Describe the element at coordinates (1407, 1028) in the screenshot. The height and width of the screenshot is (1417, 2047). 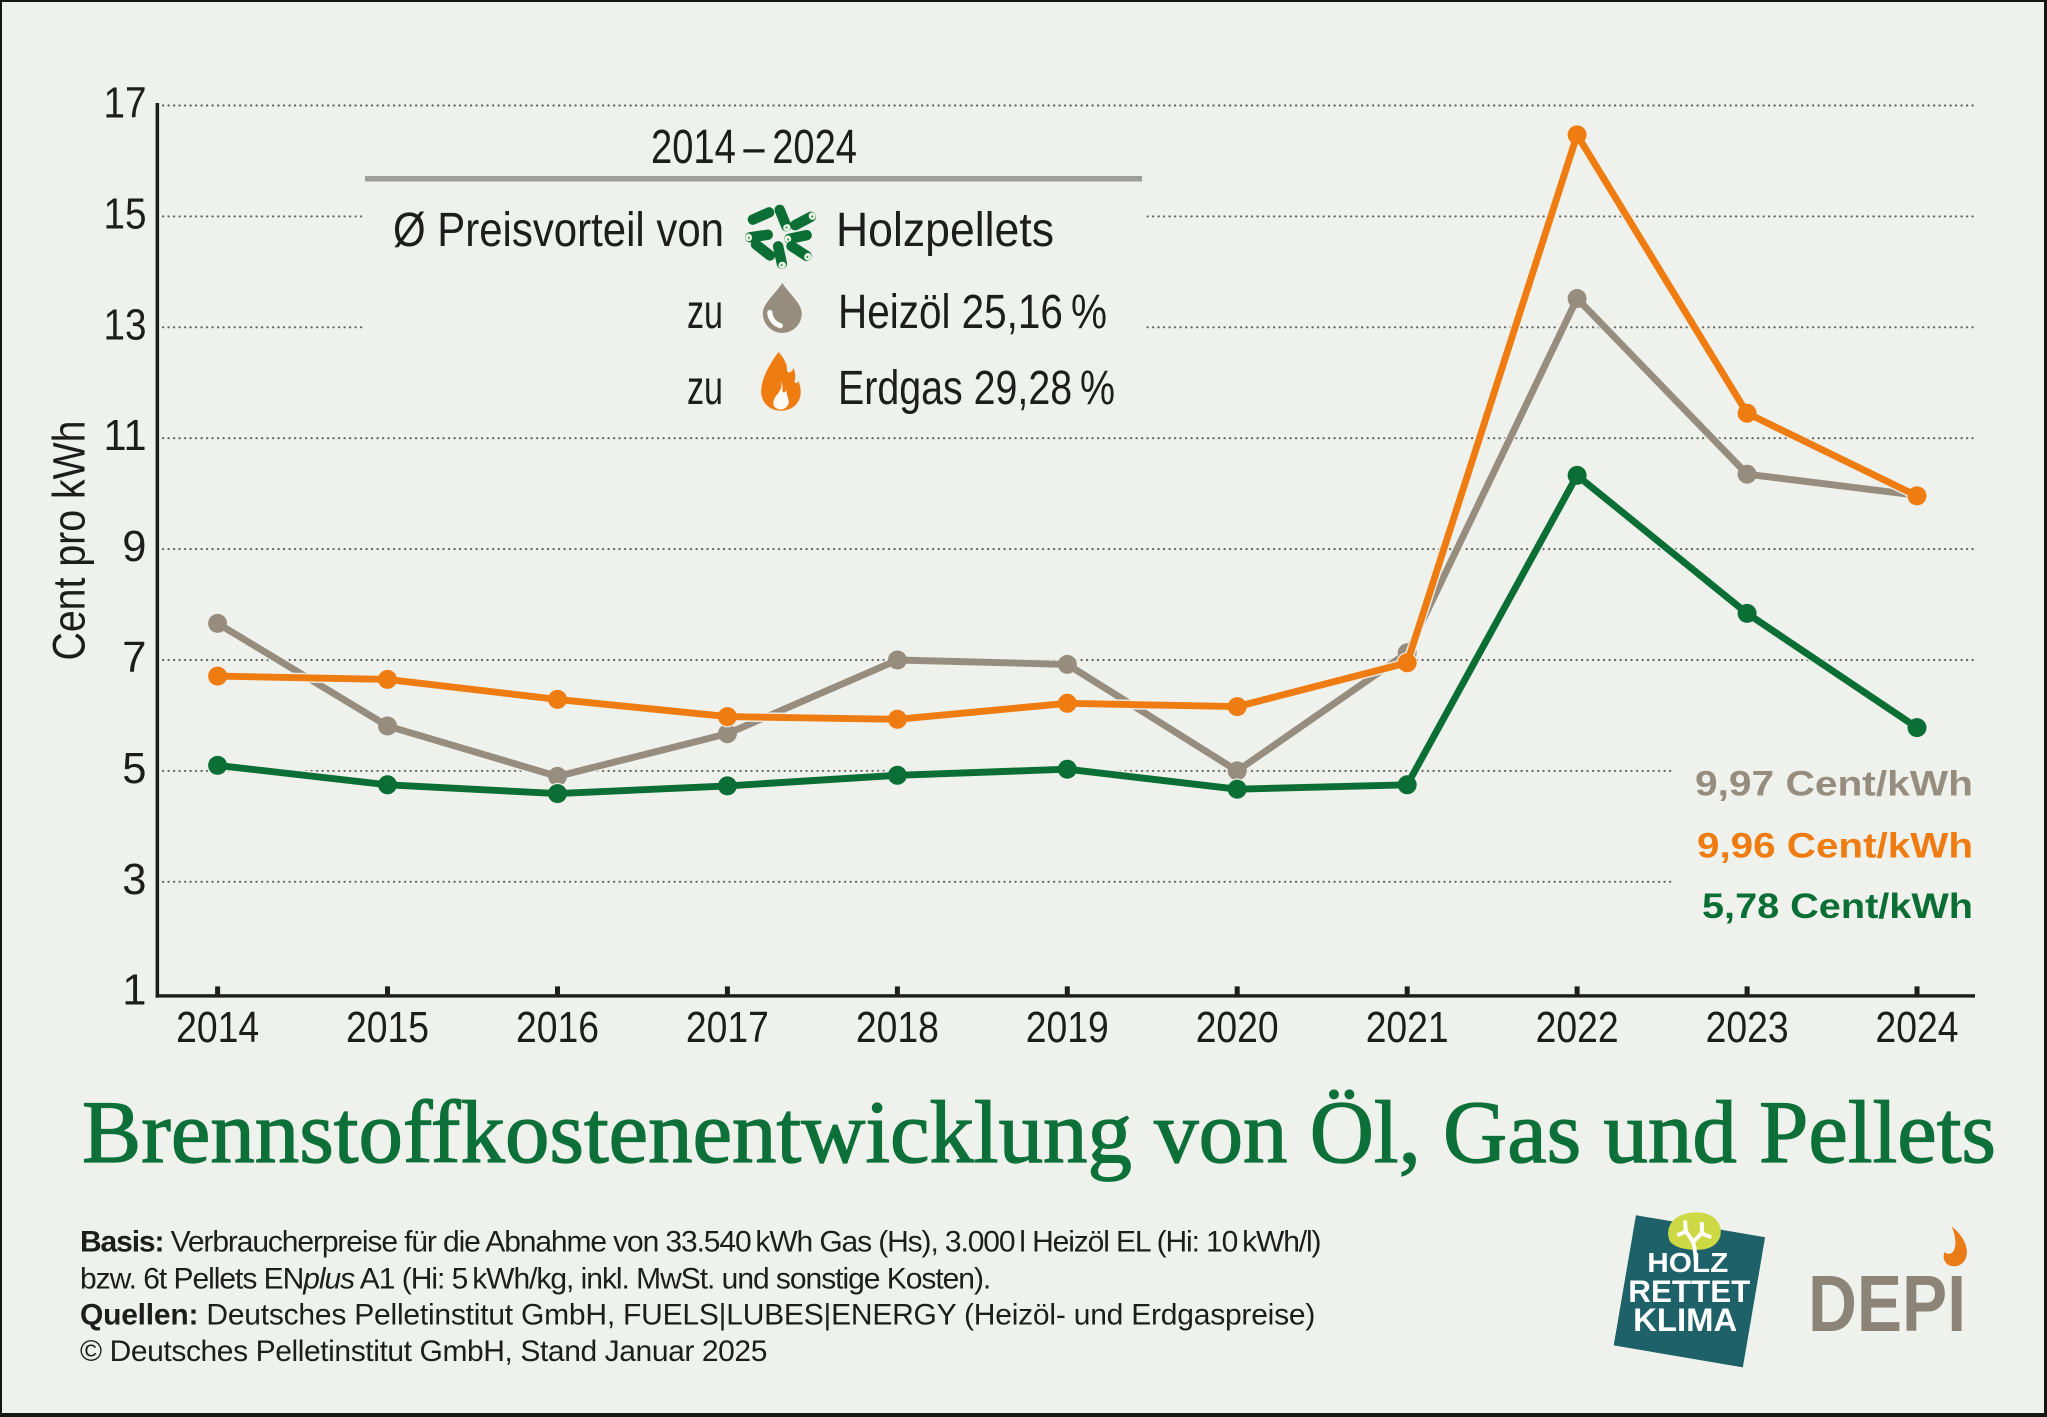
I see `svg-text: 2021` at that location.